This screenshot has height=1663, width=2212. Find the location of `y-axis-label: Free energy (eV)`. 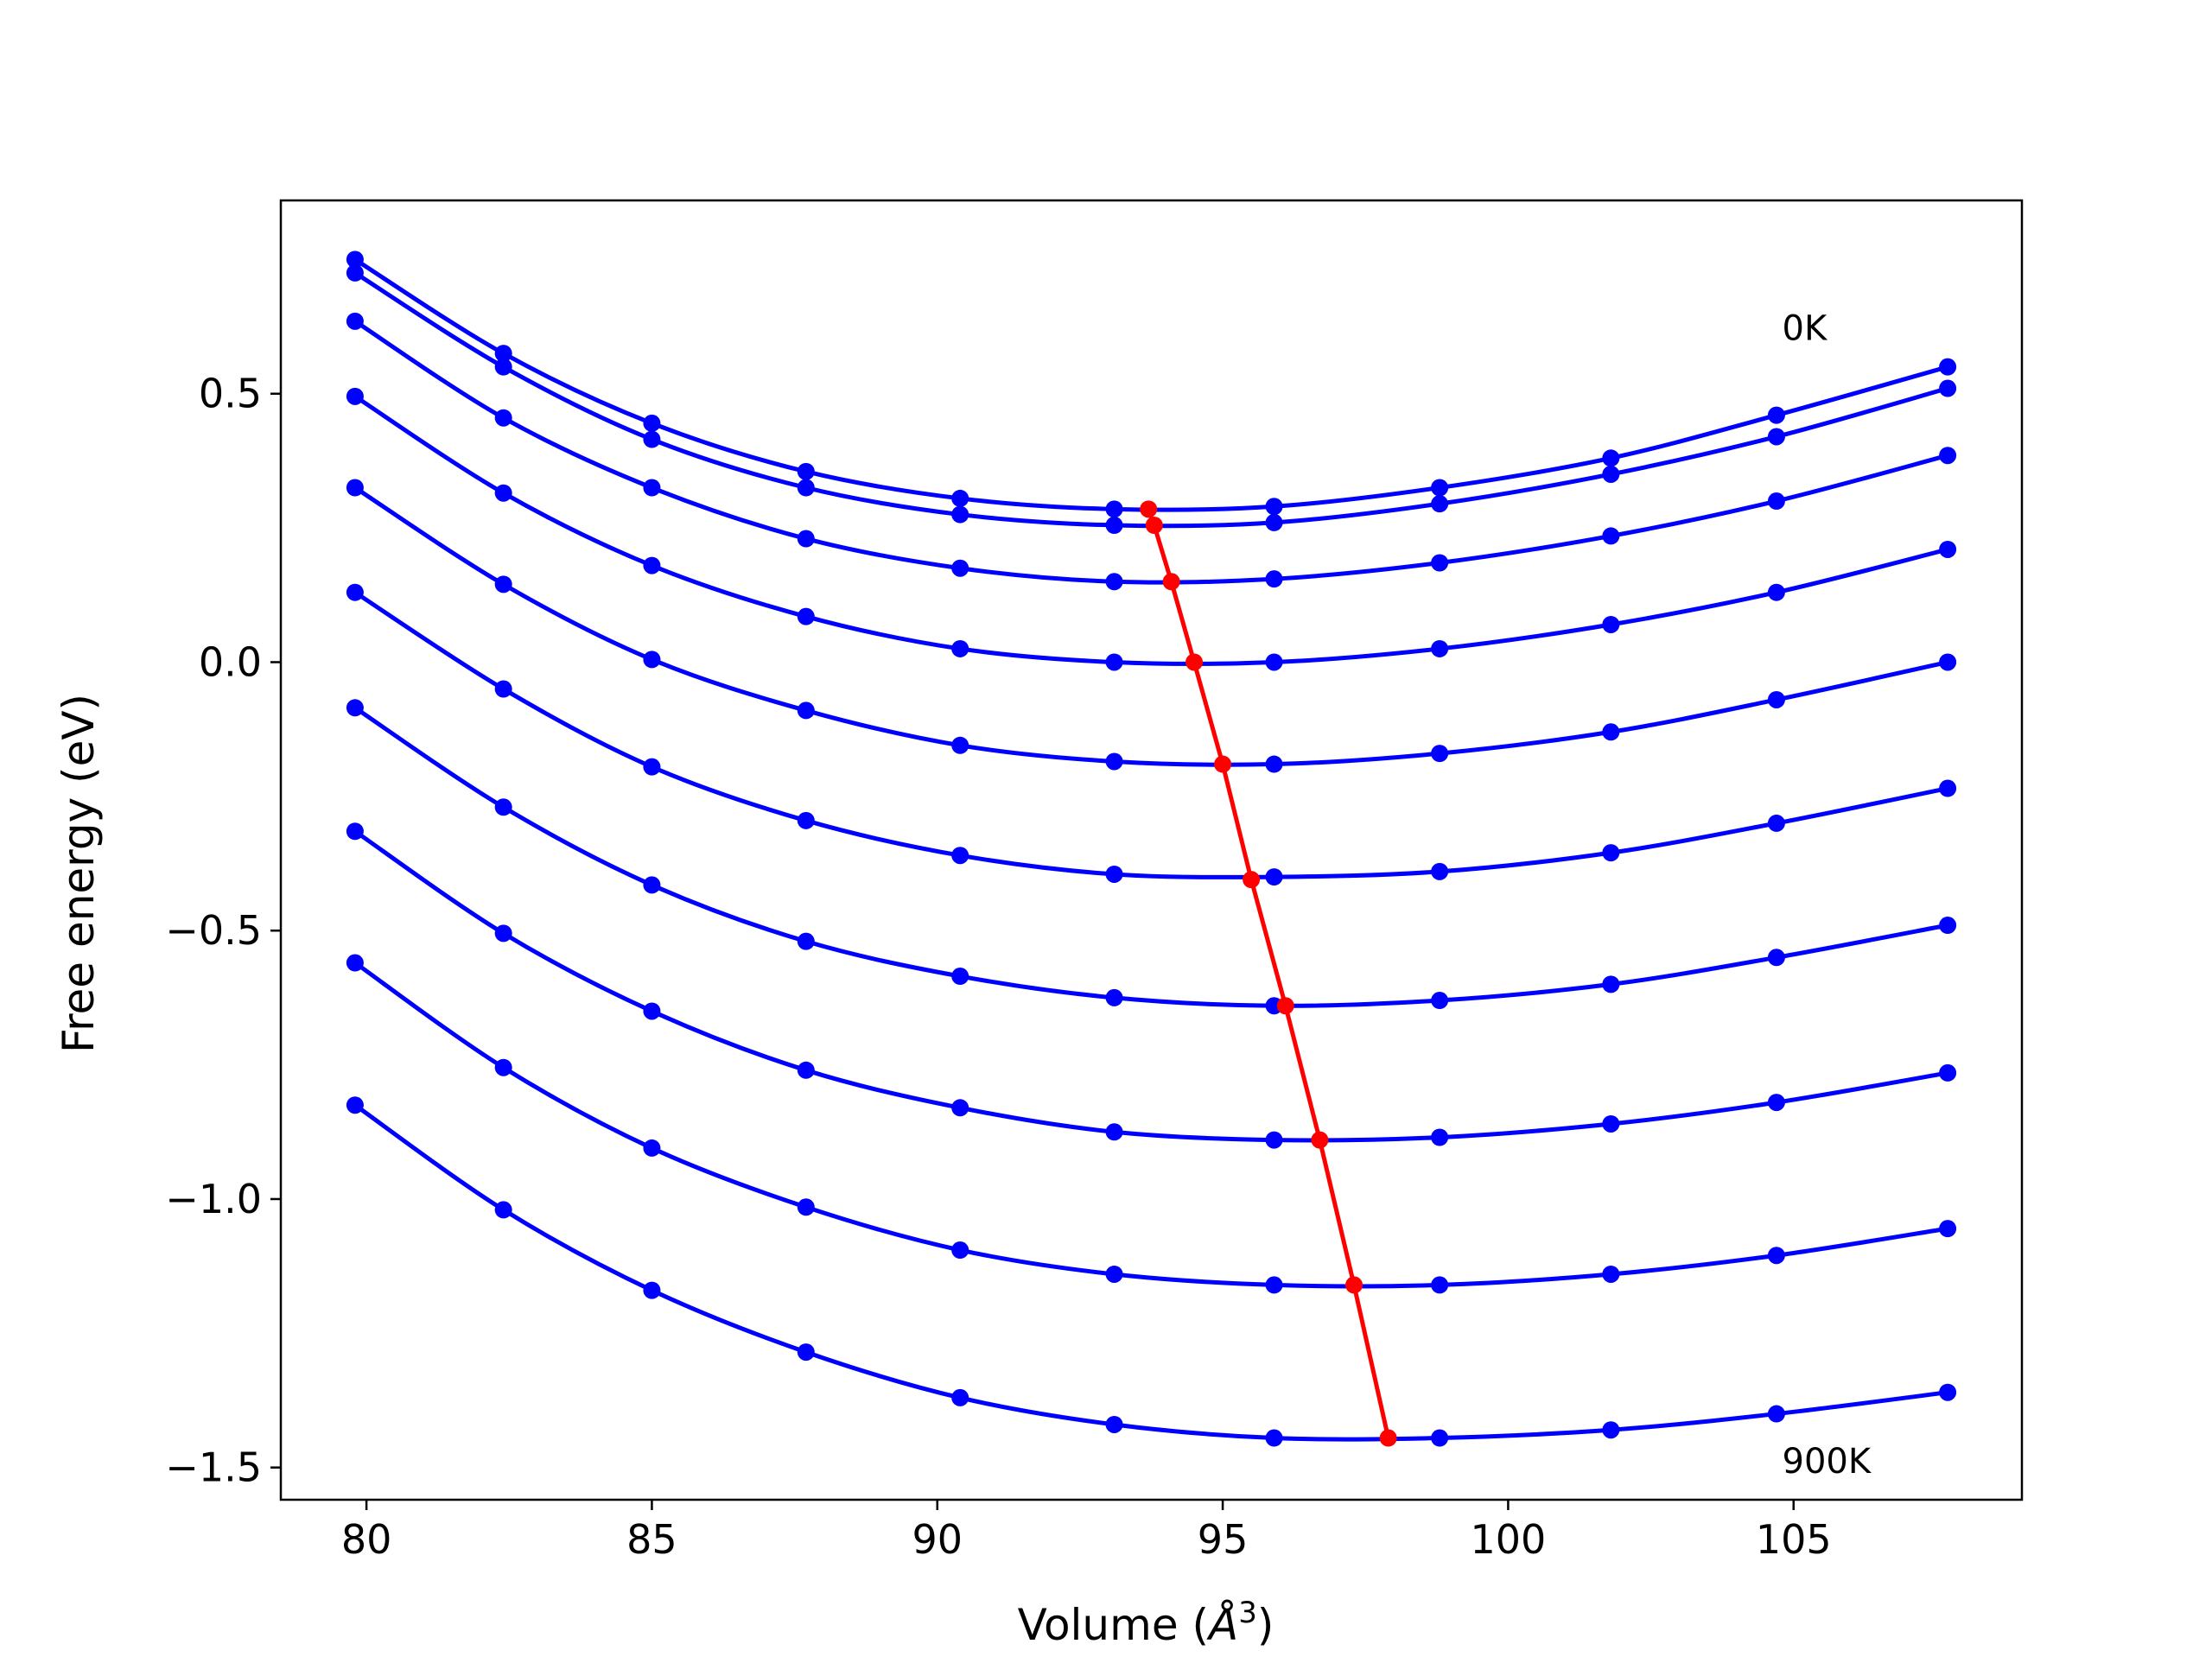

y-axis-label: Free energy (eV) is located at coordinates (79, 874).